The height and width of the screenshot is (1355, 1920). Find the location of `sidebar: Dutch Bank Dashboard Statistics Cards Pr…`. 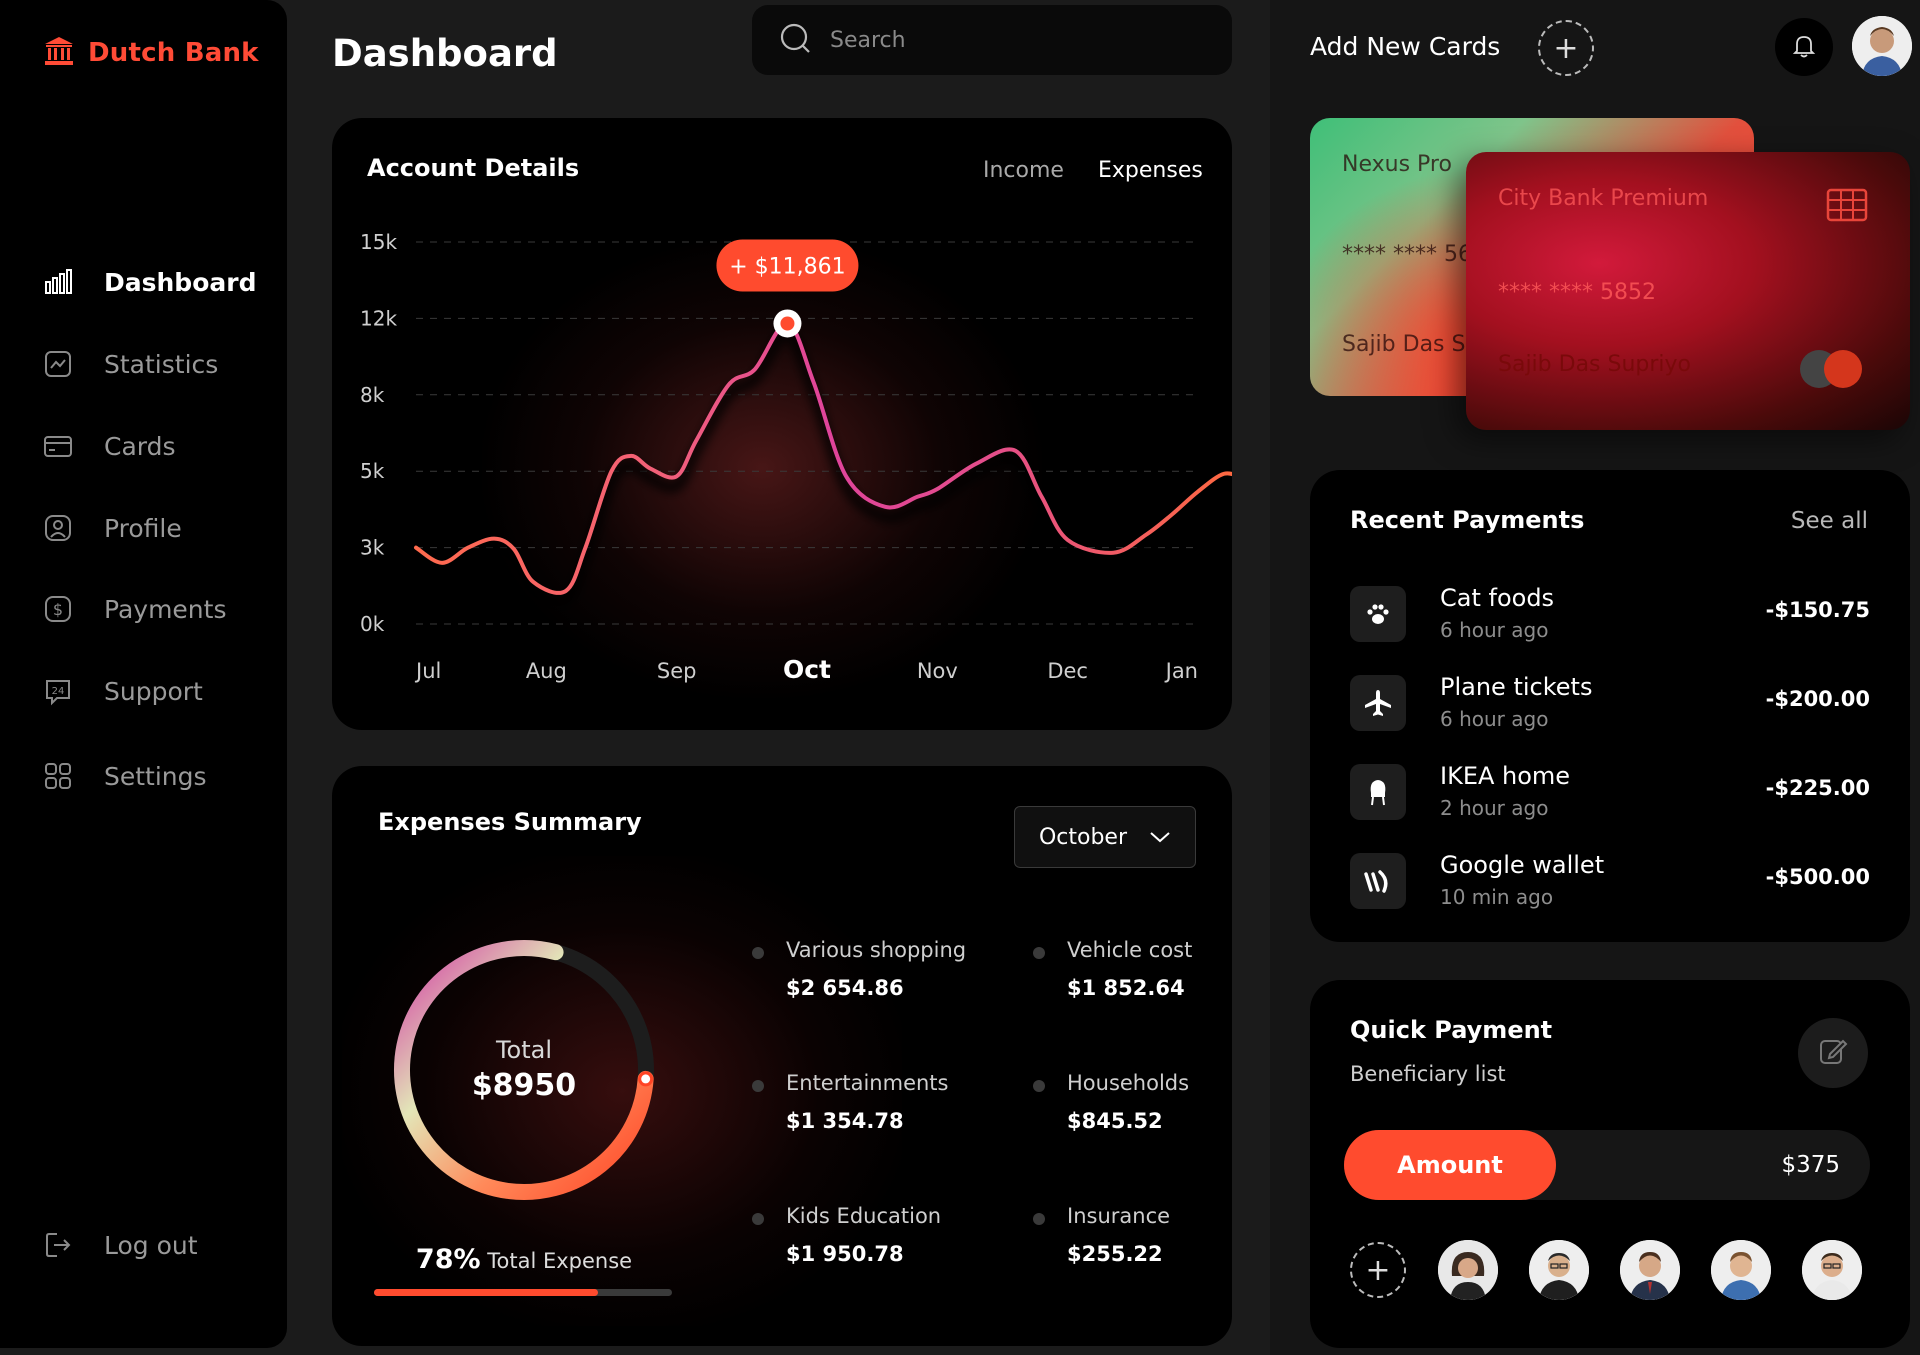

sidebar: Dutch Bank Dashboard Statistics Cards Pr… is located at coordinates (143, 674).